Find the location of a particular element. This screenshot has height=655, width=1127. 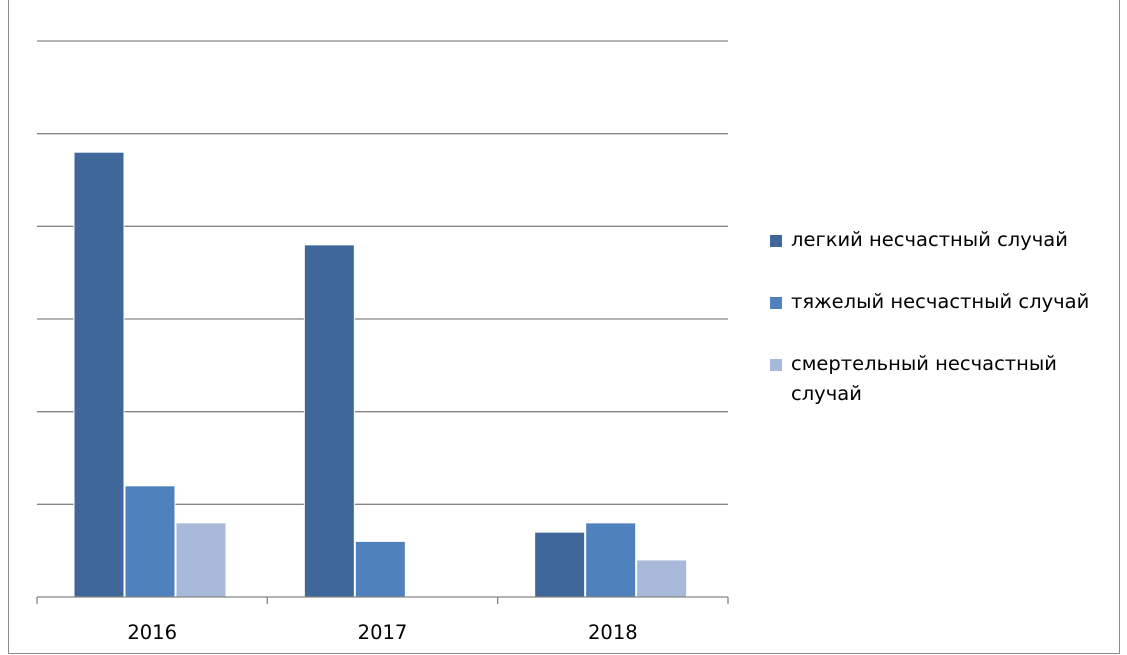

legend-label-light: легкий несчастный случай is located at coordinates (929, 239).